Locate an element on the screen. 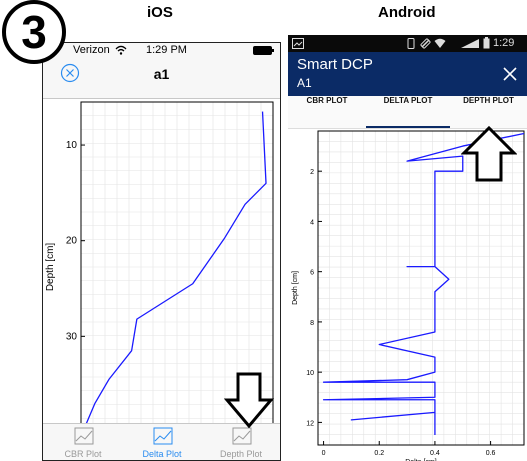 Image resolution: width=527 pixels, height=461 pixels. x-tick-label: 0.4 is located at coordinates (435, 453).